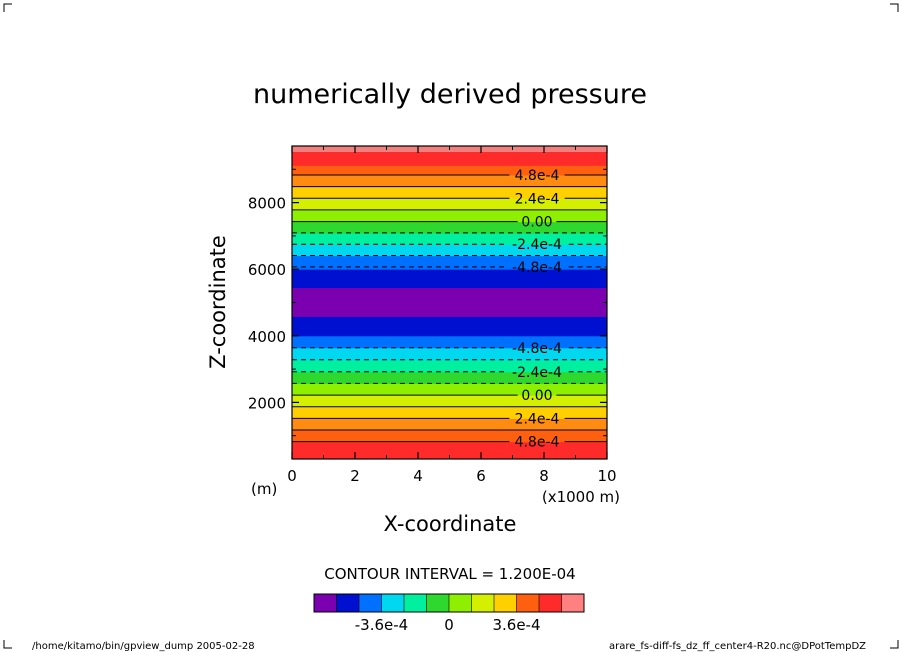  What do you see at coordinates (267, 270) in the screenshot?
I see `y-tick-label-2: 6000` at bounding box center [267, 270].